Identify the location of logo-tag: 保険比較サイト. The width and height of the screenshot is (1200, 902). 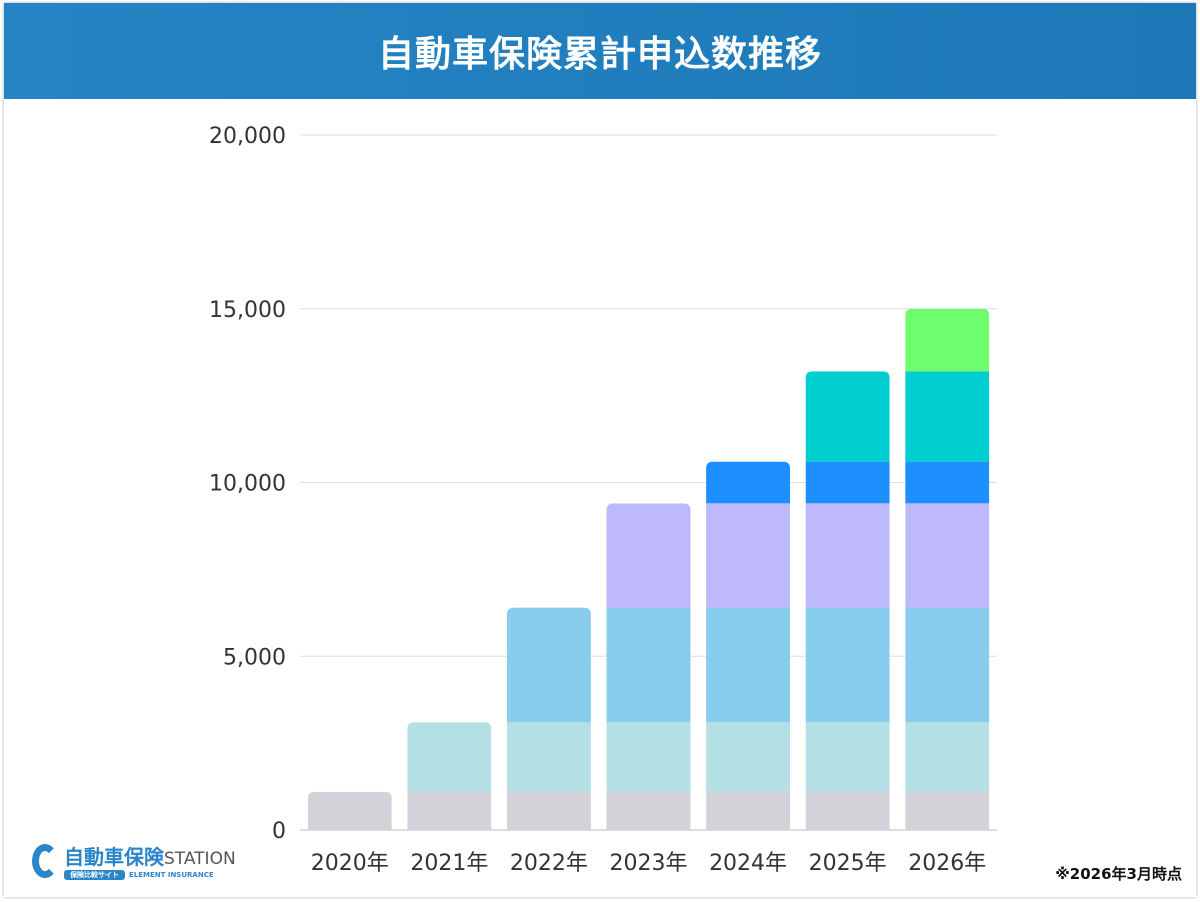
(94, 875).